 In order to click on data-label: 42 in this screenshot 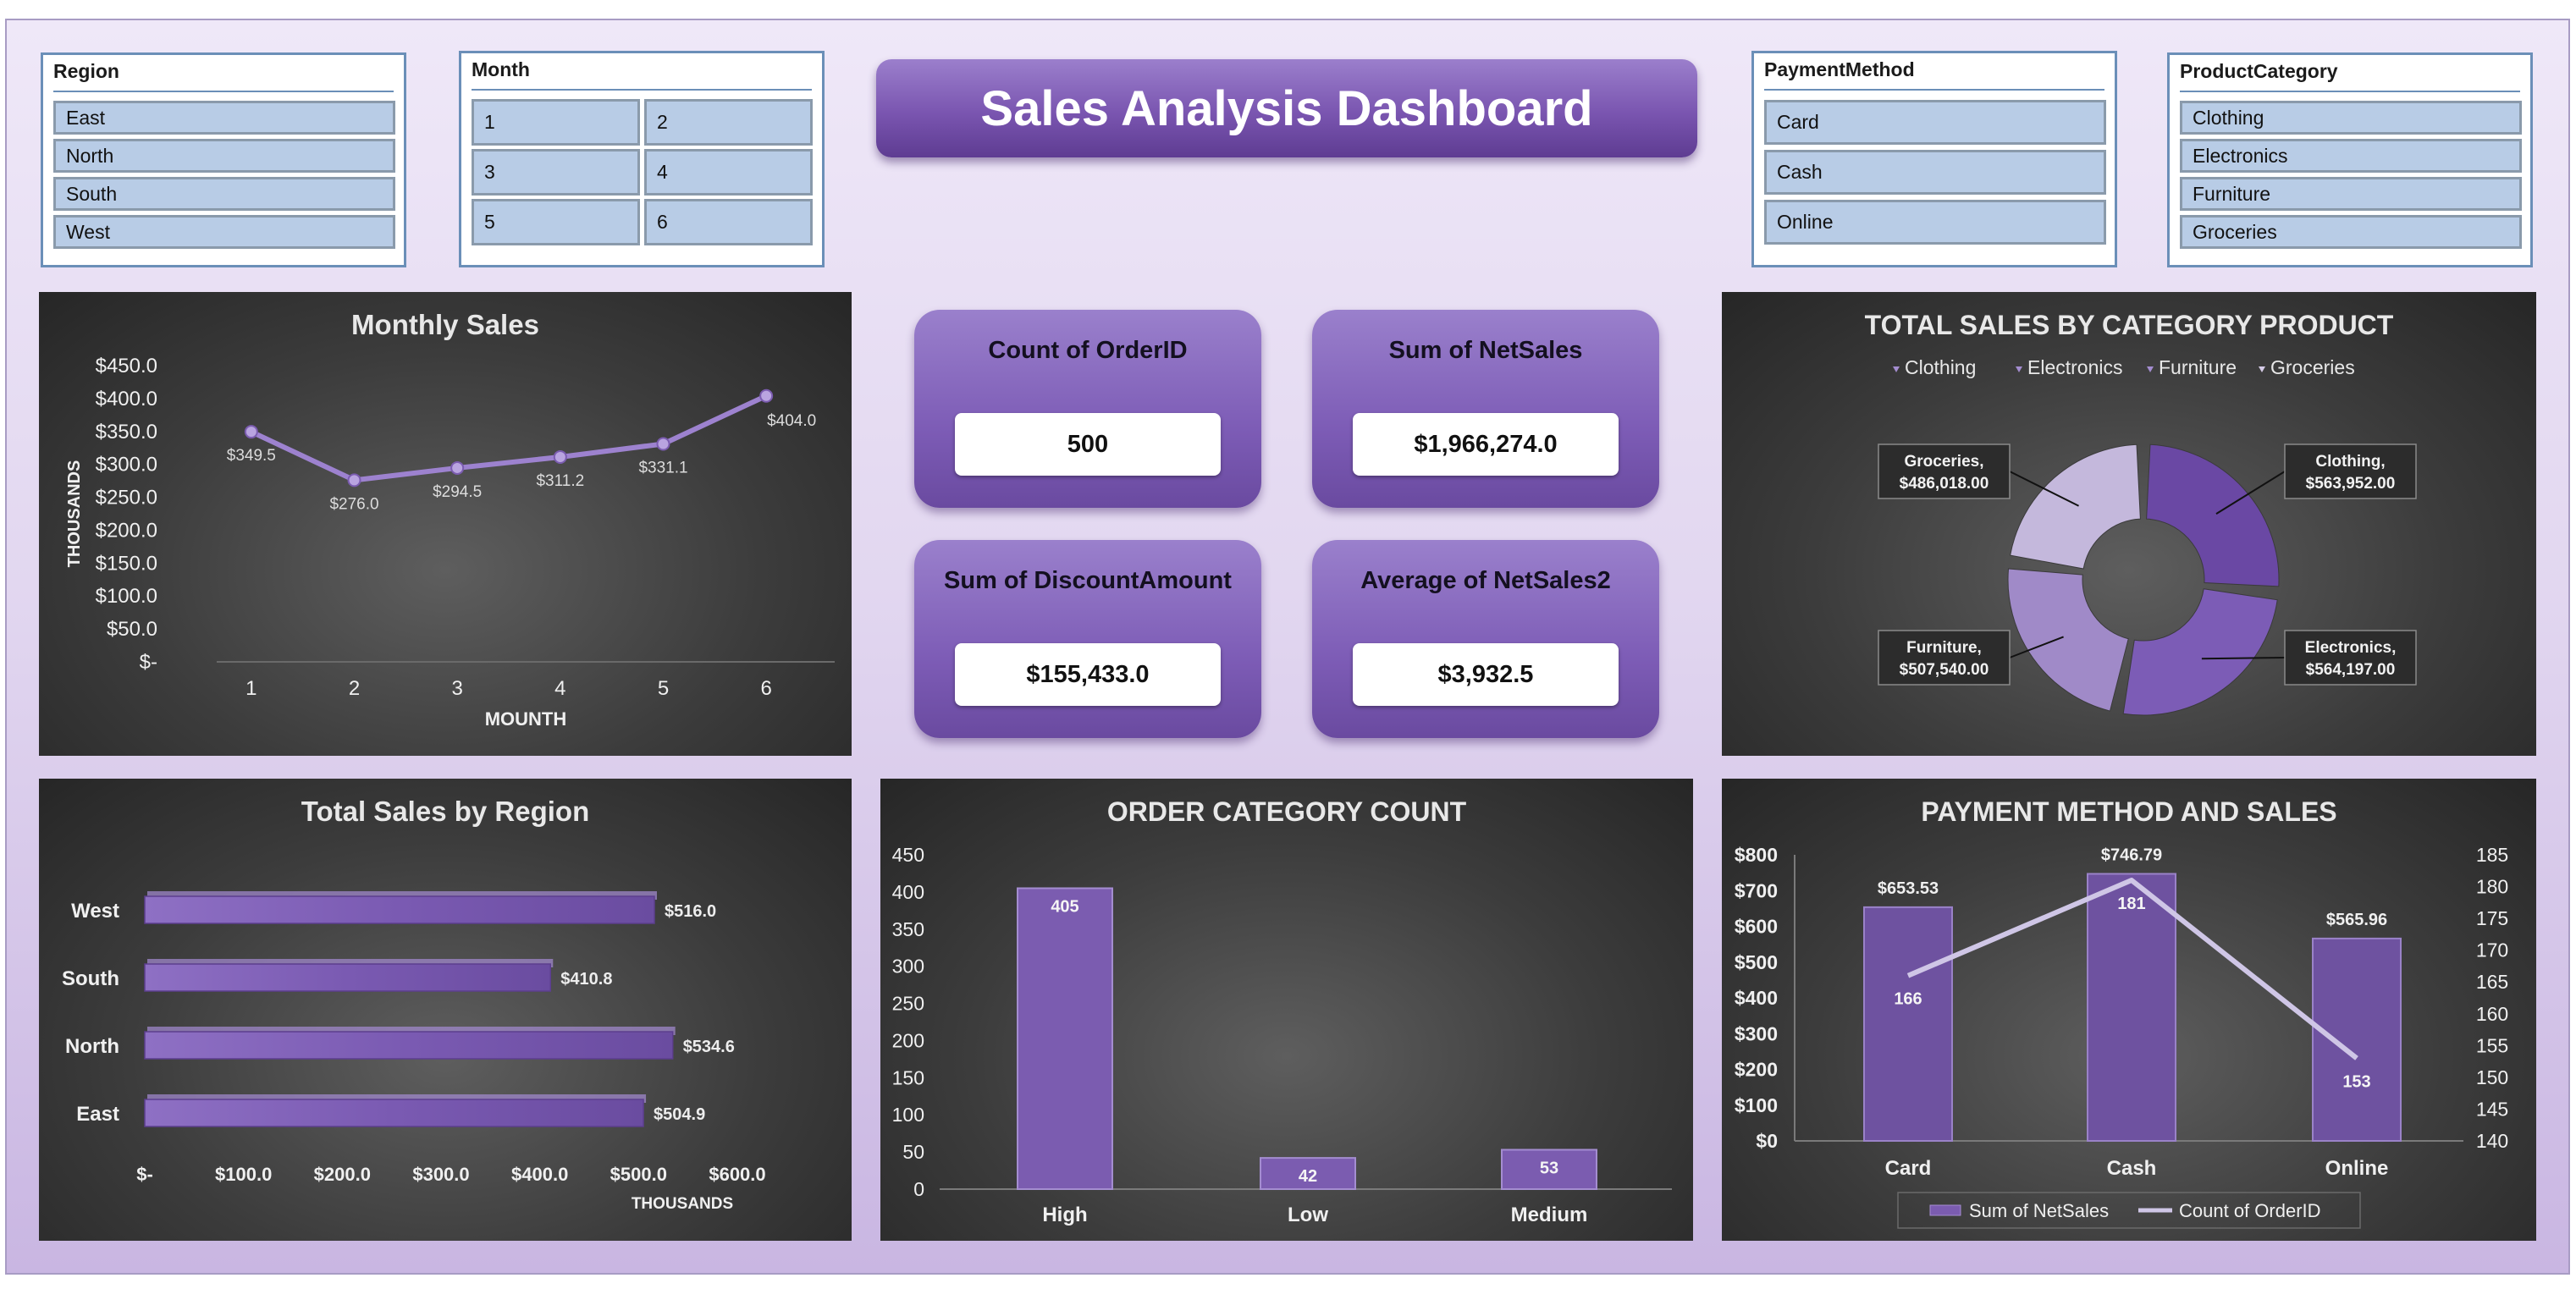, I will do `click(1308, 1177)`.